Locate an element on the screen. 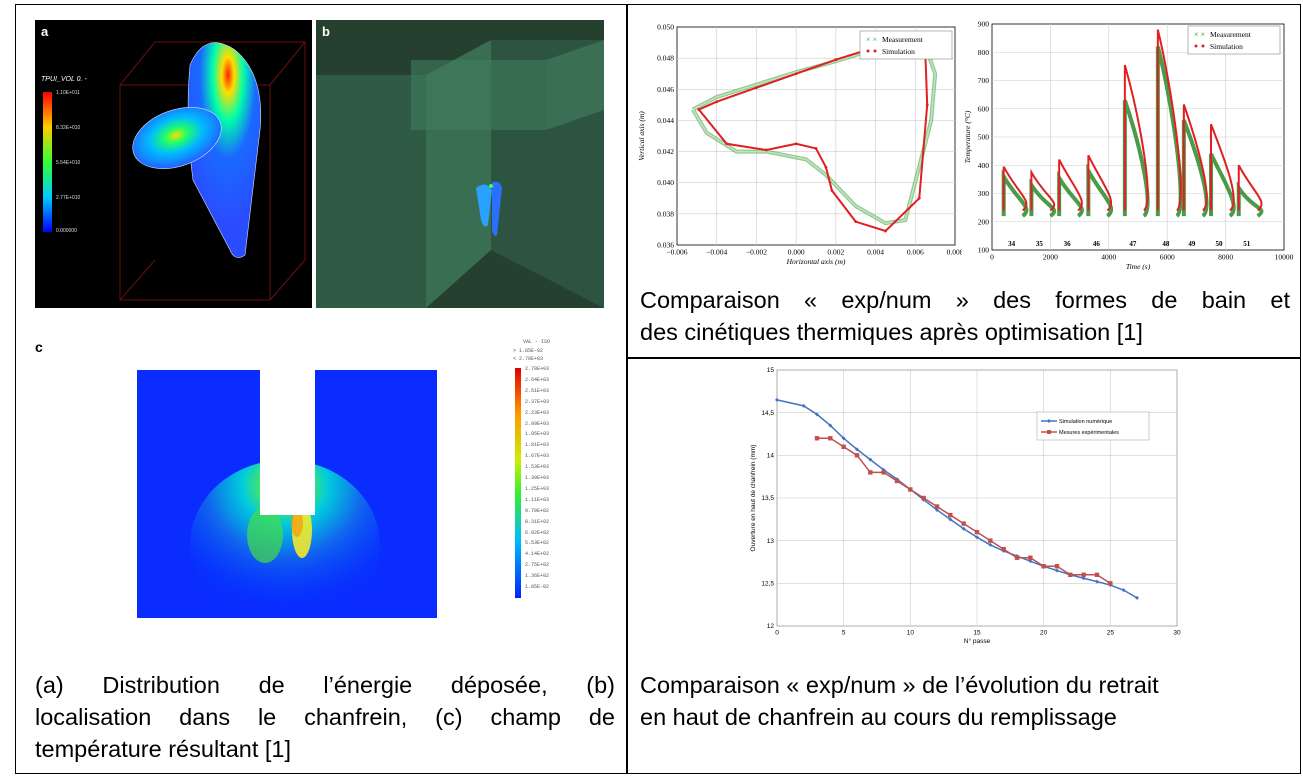 Image resolution: width=1303 pixels, height=776 pixels. x-tick-label: 30 is located at coordinates (1177, 633).